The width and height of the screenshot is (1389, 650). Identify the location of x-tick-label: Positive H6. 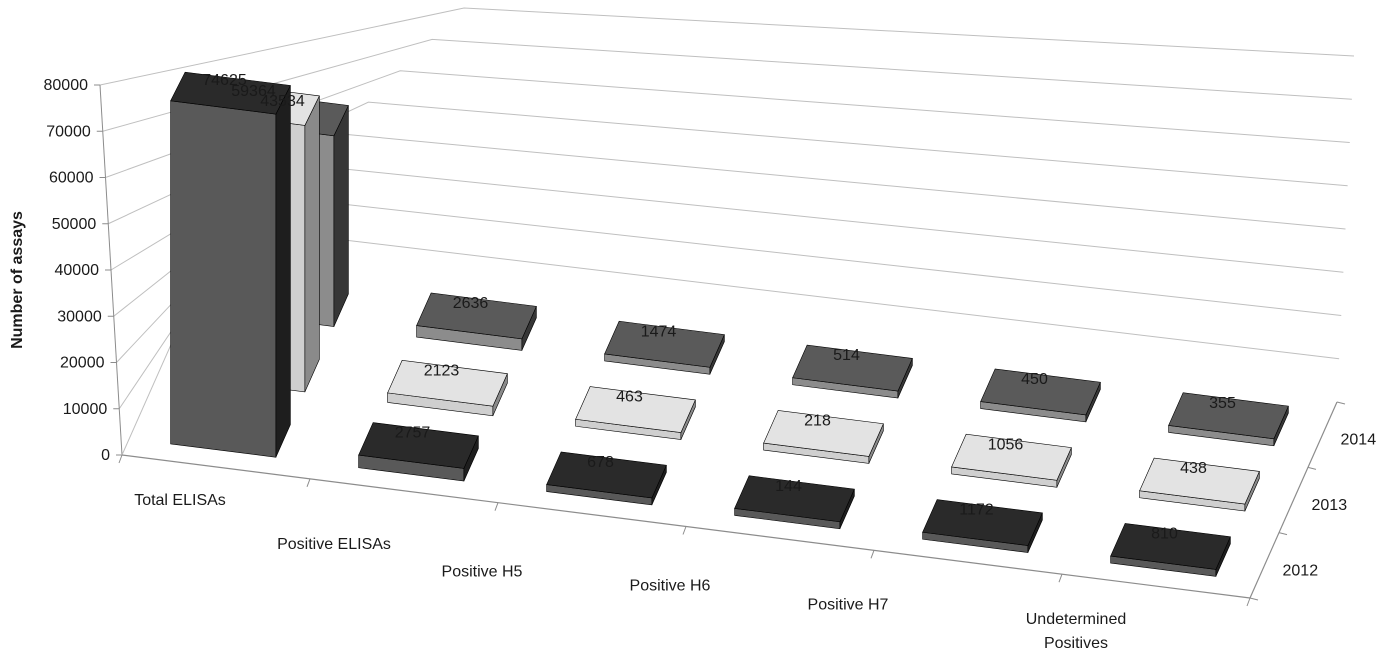
(670, 585).